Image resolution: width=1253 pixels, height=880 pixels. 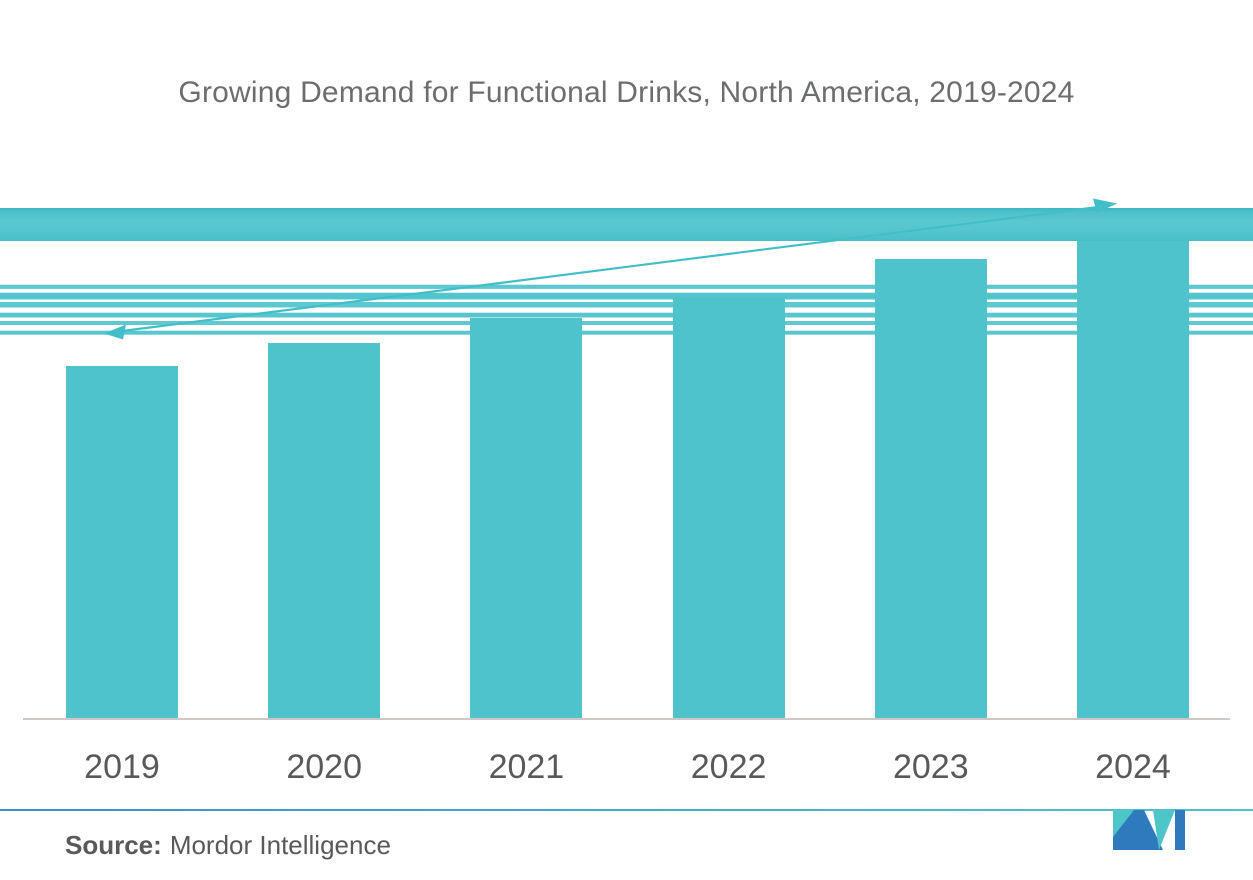 I want to click on bar-2022, so click(x=728, y=508).